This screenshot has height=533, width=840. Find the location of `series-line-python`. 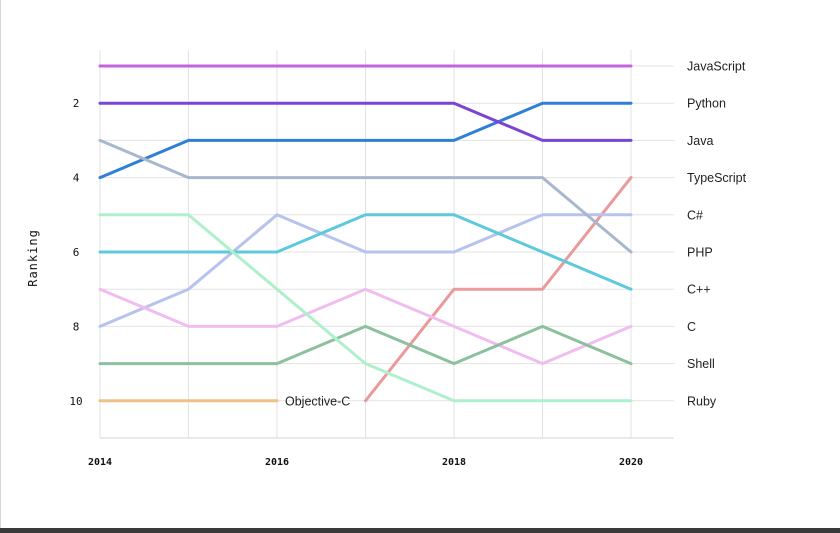

series-line-python is located at coordinates (365, 140).